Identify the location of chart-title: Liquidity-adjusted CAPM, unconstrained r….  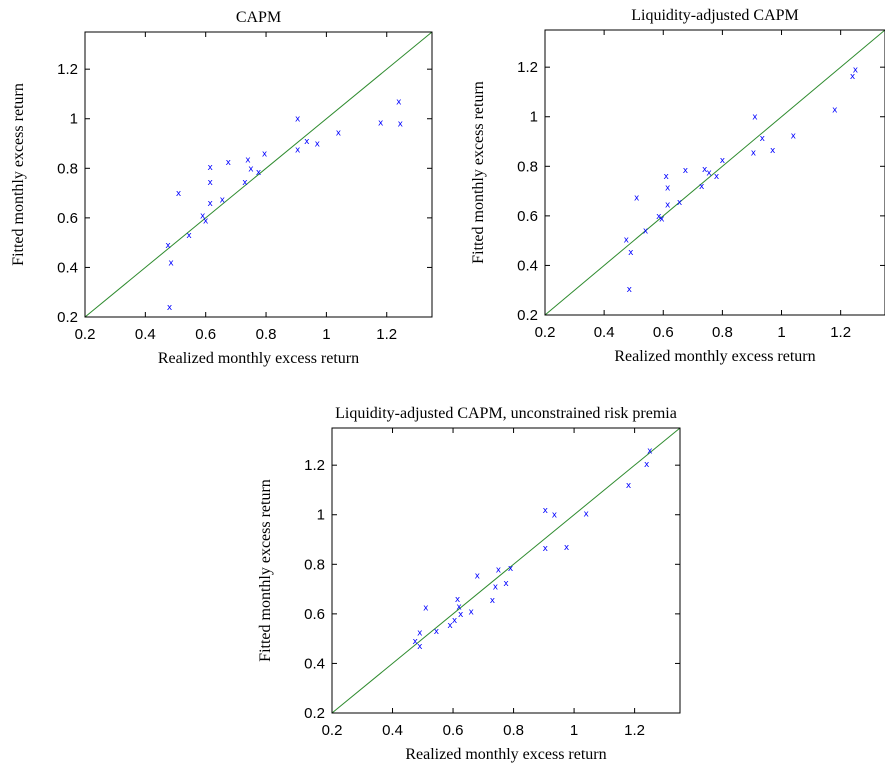
(506, 413).